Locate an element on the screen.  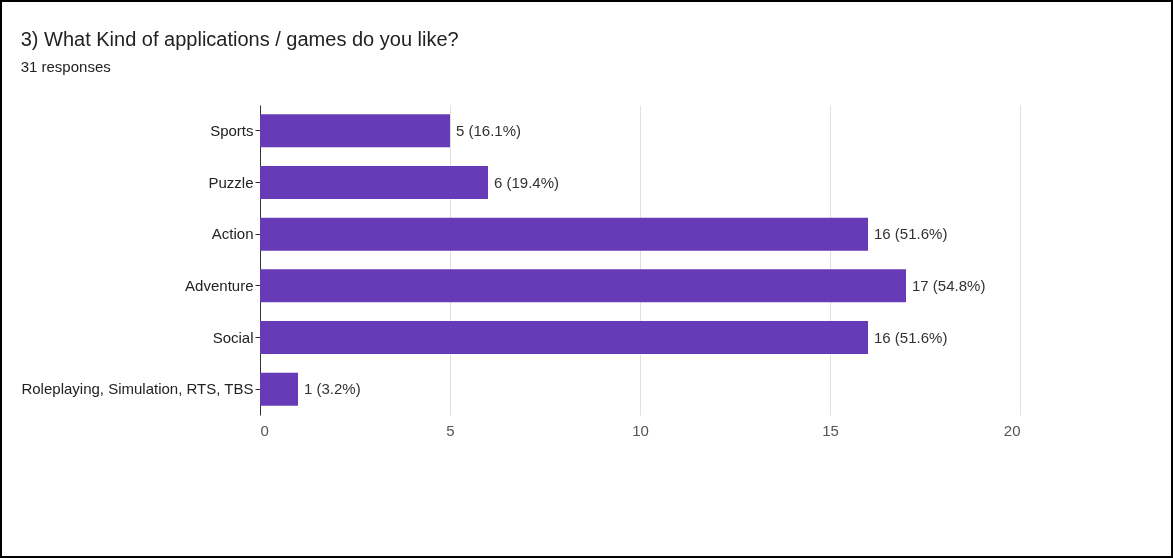
data-label: 1 (3.2%) is located at coordinates (332, 389).